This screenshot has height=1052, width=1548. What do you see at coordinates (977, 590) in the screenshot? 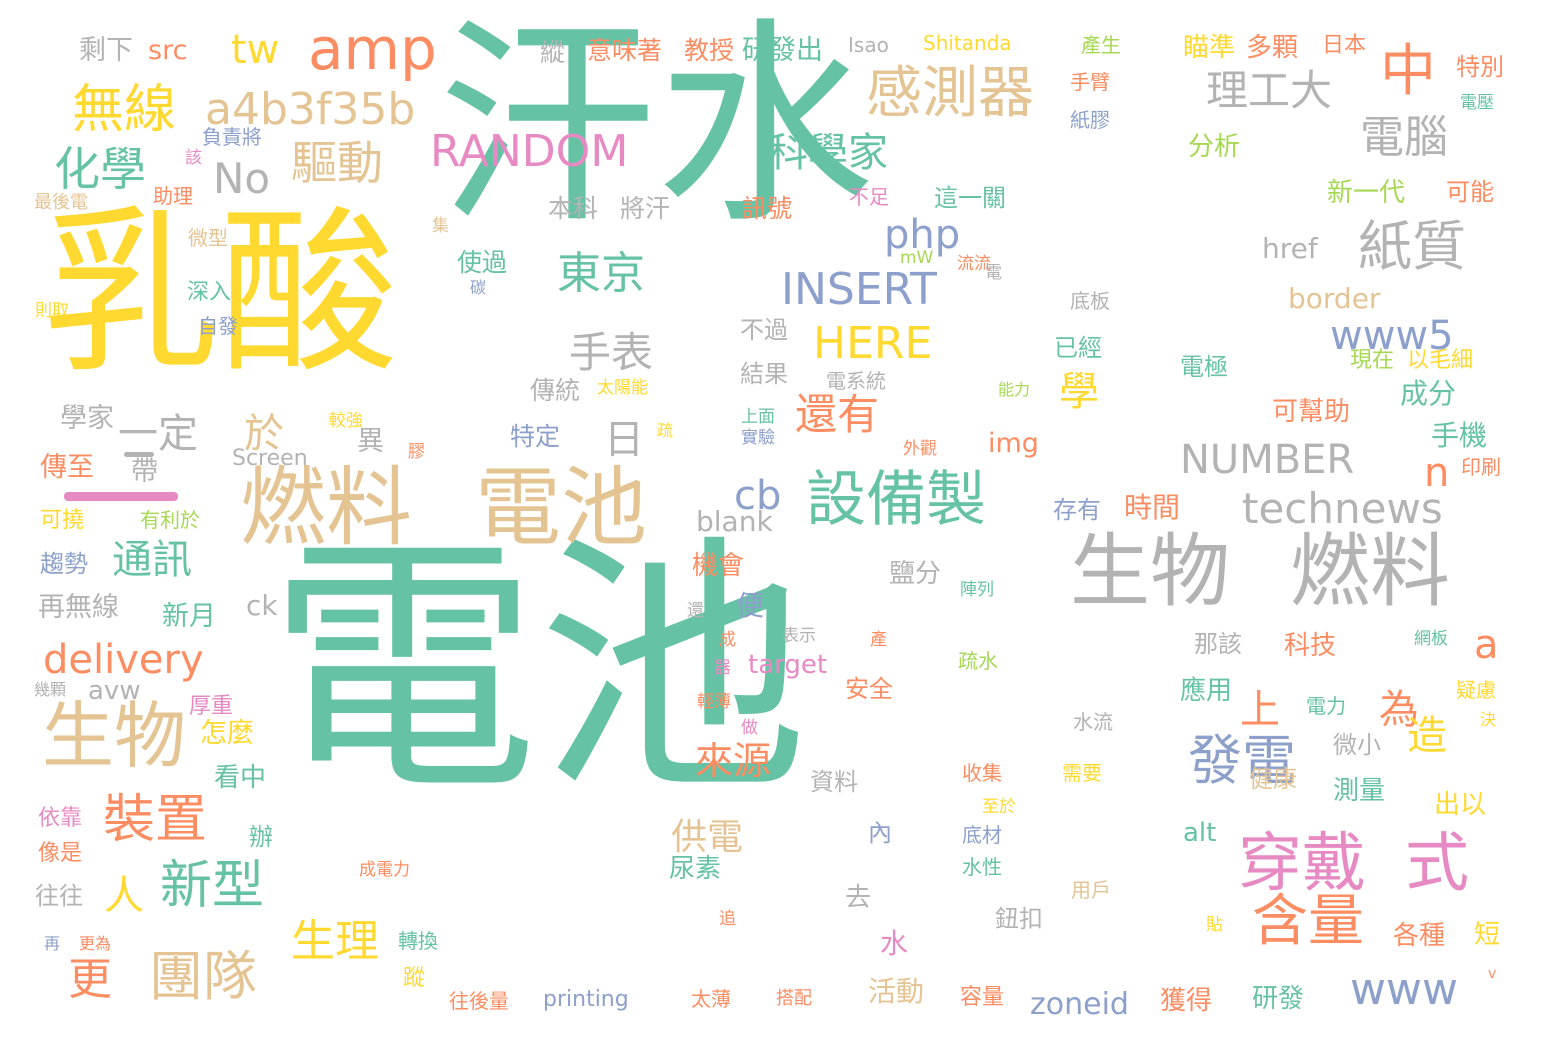
I see `cloud-word: 陣列` at bounding box center [977, 590].